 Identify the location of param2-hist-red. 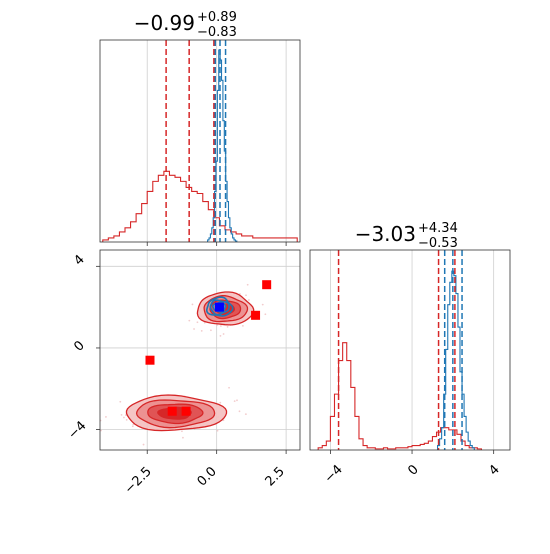
(399, 396).